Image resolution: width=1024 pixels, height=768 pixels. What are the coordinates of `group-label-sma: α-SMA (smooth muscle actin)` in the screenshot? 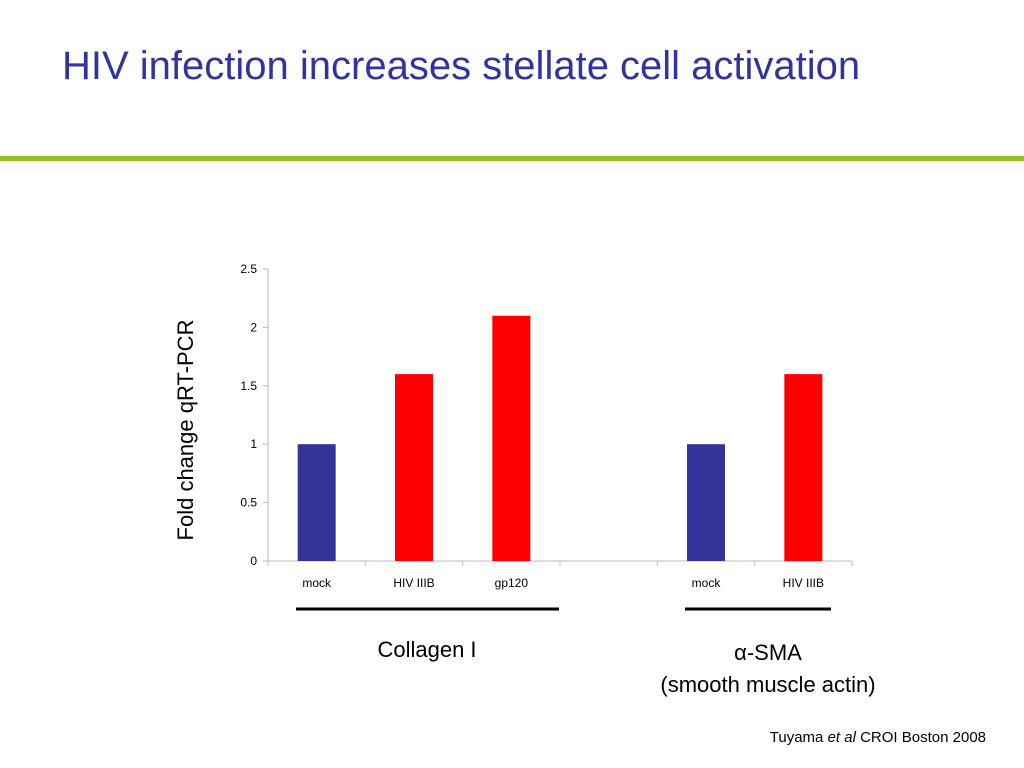 It's located at (767, 669).